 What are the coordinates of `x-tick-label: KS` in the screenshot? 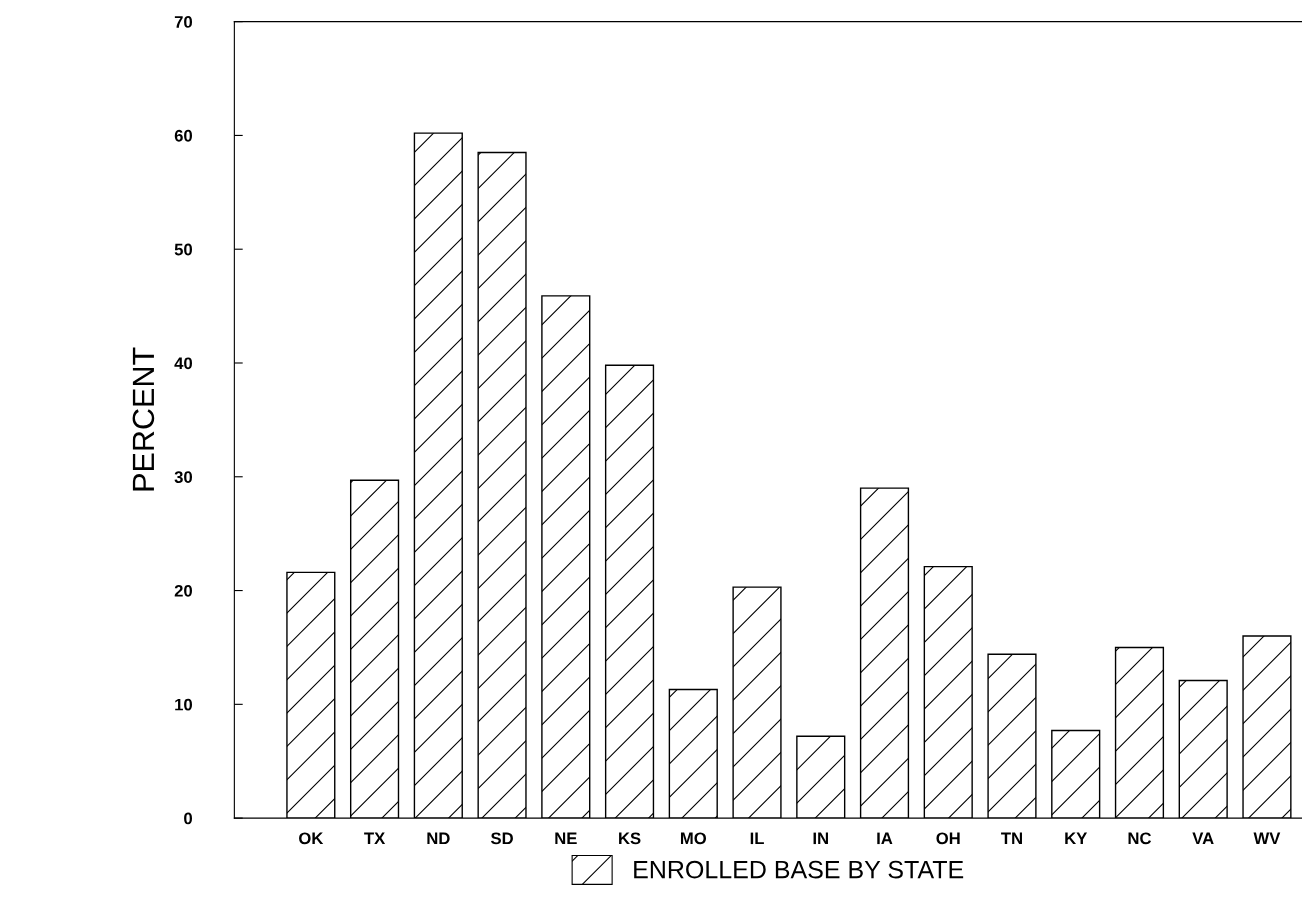 It's located at (630, 838).